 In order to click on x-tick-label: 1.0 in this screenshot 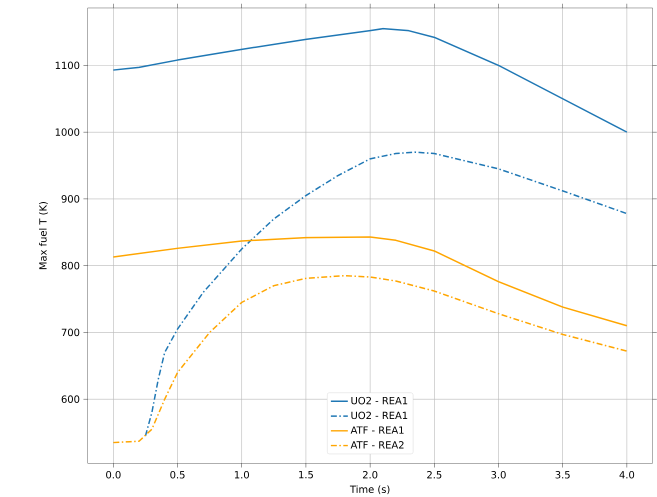, I will do `click(241, 474)`.